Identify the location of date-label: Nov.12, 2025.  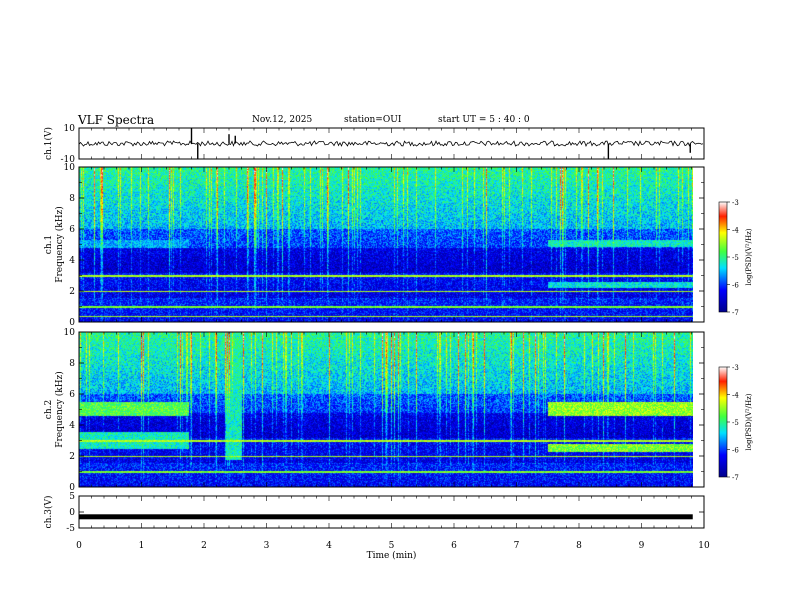
(282, 120).